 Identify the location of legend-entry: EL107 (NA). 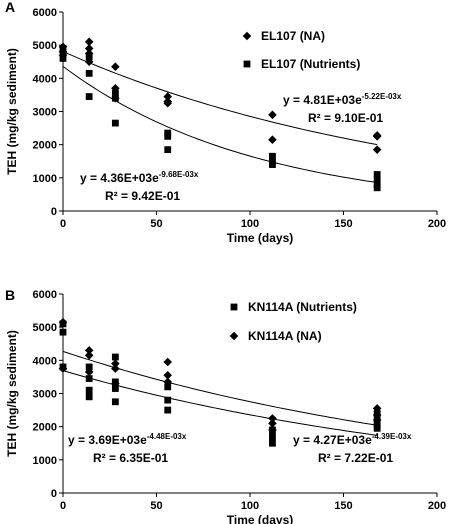
(283, 36).